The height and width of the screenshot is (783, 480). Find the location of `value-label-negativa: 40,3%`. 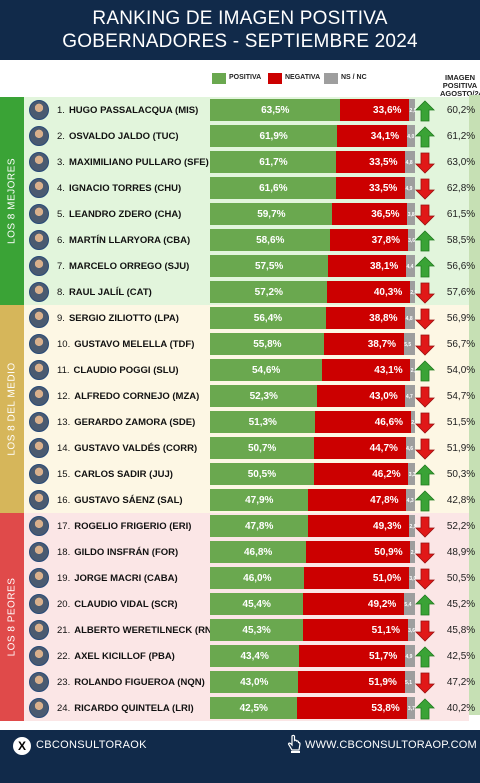

value-label-negativa: 40,3% is located at coordinates (388, 292).